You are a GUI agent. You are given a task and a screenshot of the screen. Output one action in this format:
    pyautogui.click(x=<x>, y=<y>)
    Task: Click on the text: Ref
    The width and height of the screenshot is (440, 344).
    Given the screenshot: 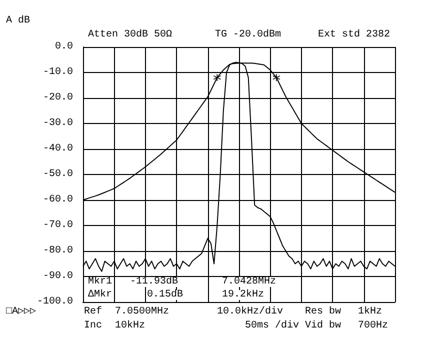 What is the action you would take?
    pyautogui.click(x=93, y=312)
    